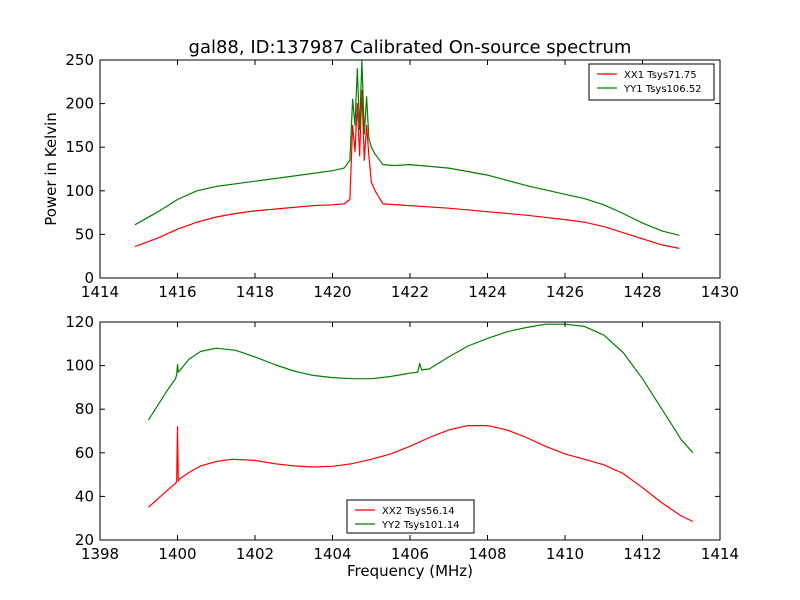  Describe the element at coordinates (410, 571) in the screenshot. I see `bottom-x-axis-label: Frequency (MHz)` at that location.